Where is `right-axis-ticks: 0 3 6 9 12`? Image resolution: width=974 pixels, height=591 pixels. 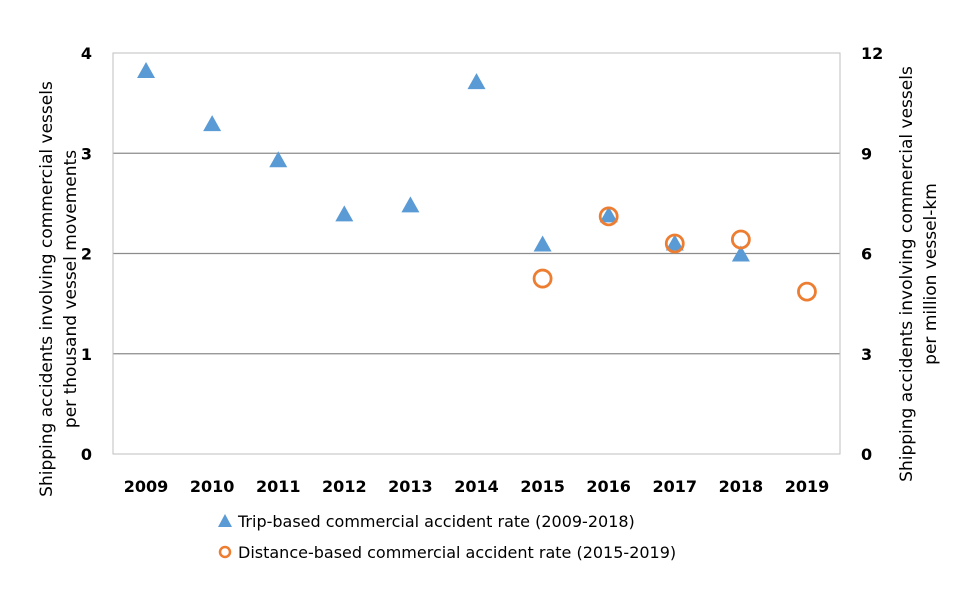 right-axis-ticks: 0 3 6 9 12 is located at coordinates (872, 254).